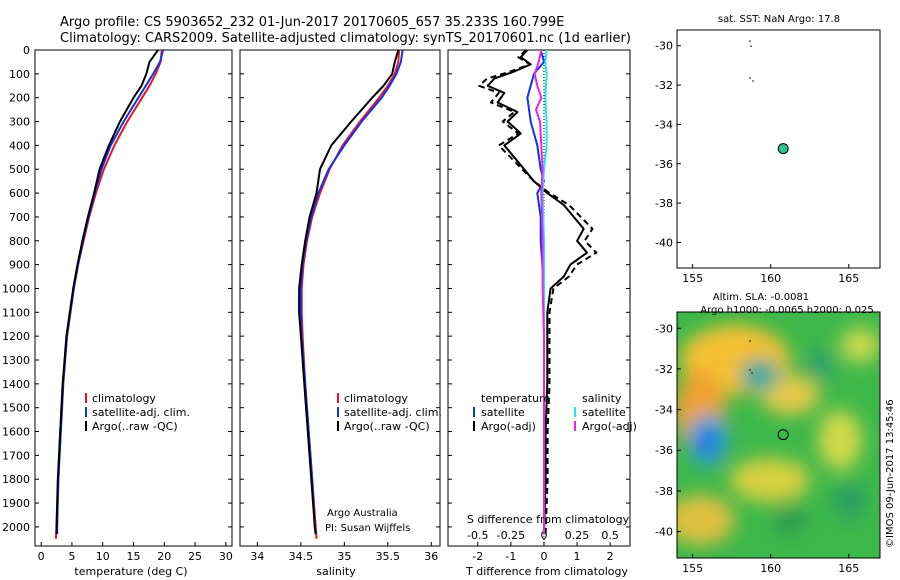  What do you see at coordinates (508, 426) in the screenshot?
I see `legend-t-argo-label: Argo(-adj)` at bounding box center [508, 426].